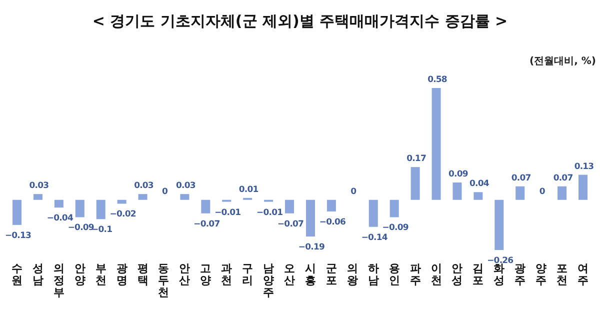 Image resolution: width=600 pixels, height=323 pixels. I want to click on data-label: −0.06, so click(332, 222).